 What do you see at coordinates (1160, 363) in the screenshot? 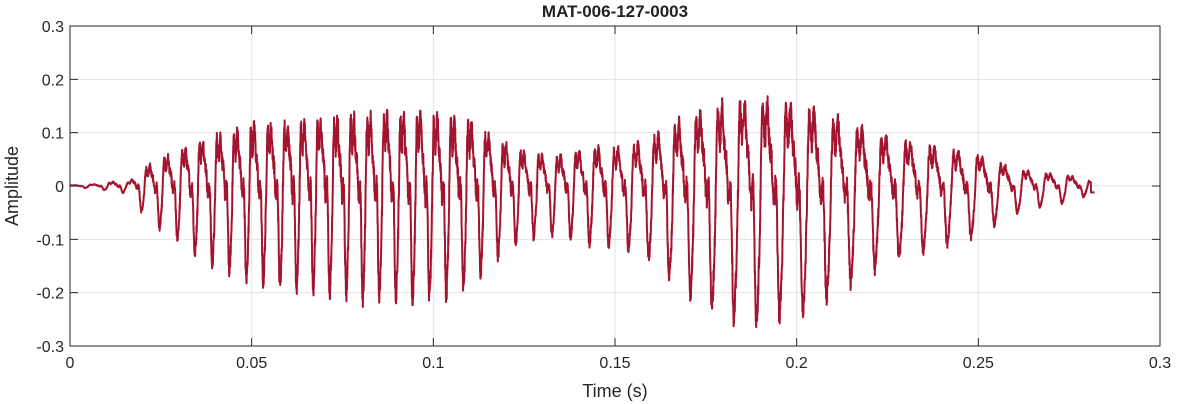
I see `x-tick-label: 0.3` at bounding box center [1160, 363].